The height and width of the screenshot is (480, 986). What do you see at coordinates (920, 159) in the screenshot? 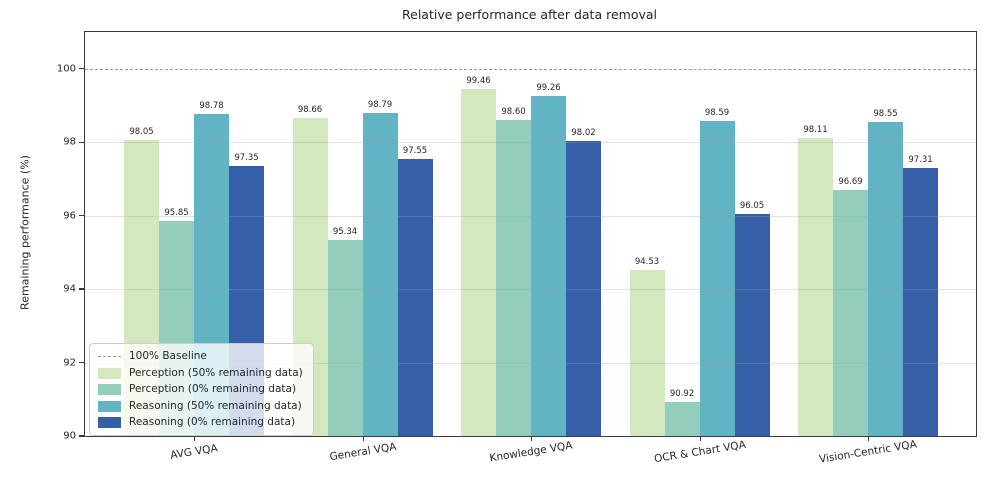
I see `bar-value-label: 97.31` at bounding box center [920, 159].